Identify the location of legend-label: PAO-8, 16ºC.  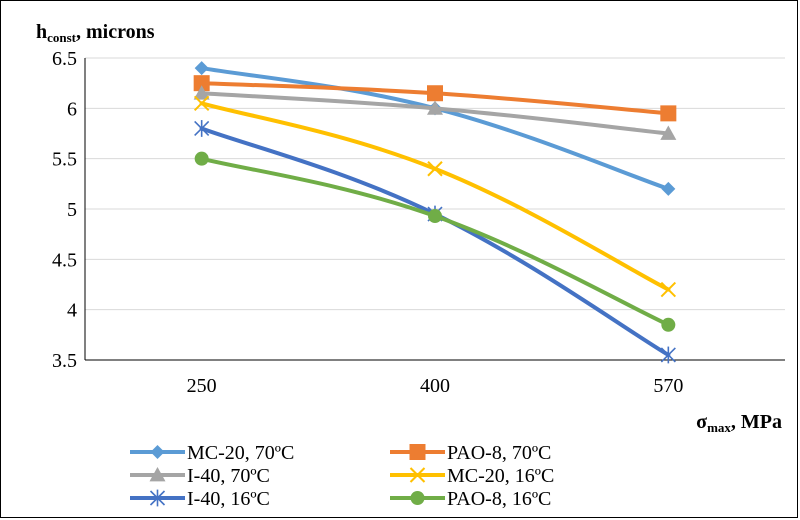
(499, 499).